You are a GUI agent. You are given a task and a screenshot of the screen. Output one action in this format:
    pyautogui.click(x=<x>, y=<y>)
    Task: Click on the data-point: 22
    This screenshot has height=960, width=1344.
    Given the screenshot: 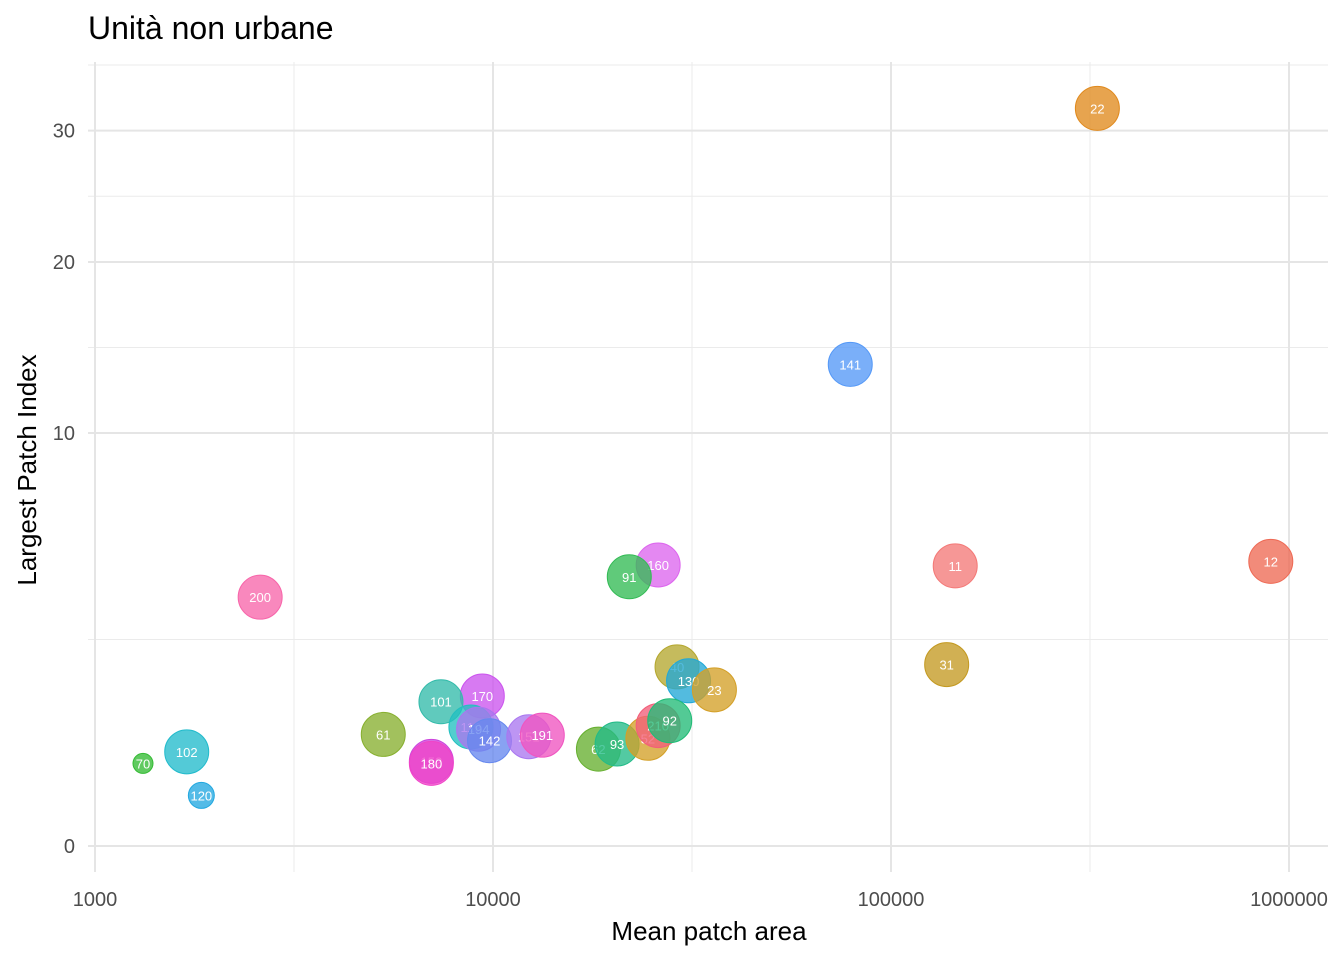 What is the action you would take?
    pyautogui.click(x=1097, y=108)
    